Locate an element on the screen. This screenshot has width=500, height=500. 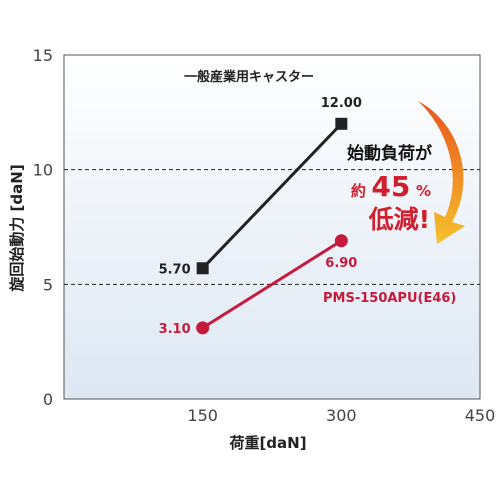
series-name-pms: PMS-150APU(E46) is located at coordinates (389, 298).